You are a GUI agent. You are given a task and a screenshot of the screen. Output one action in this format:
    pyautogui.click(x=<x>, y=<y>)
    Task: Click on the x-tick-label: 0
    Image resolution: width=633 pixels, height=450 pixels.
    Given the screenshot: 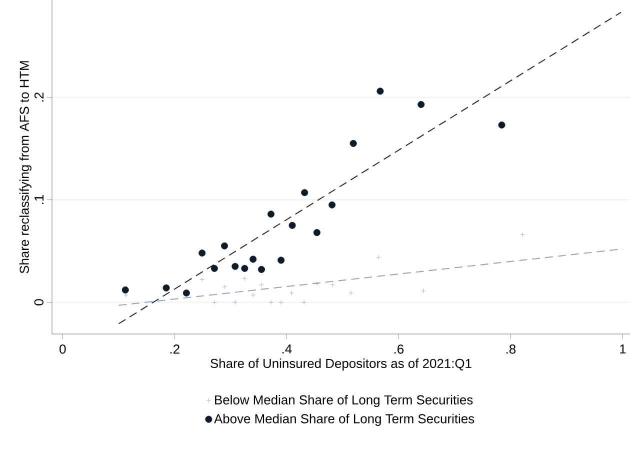 What is the action you would take?
    pyautogui.click(x=63, y=349)
    